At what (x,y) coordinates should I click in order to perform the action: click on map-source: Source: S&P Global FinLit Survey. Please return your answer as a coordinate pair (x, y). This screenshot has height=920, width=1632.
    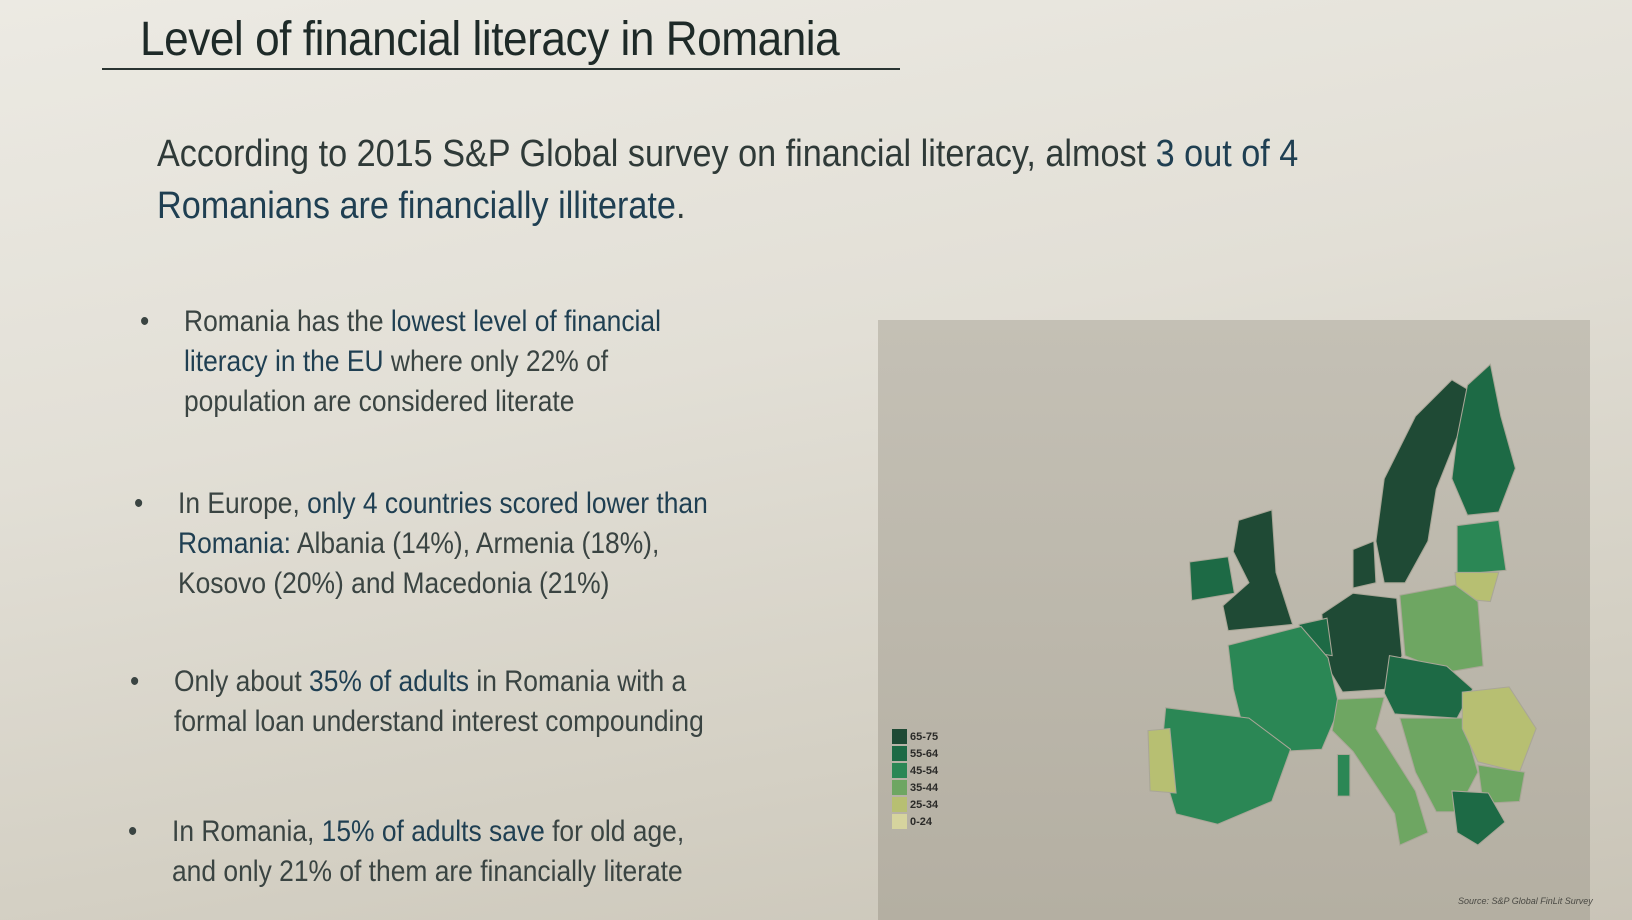
    Looking at the image, I should click on (1525, 901).